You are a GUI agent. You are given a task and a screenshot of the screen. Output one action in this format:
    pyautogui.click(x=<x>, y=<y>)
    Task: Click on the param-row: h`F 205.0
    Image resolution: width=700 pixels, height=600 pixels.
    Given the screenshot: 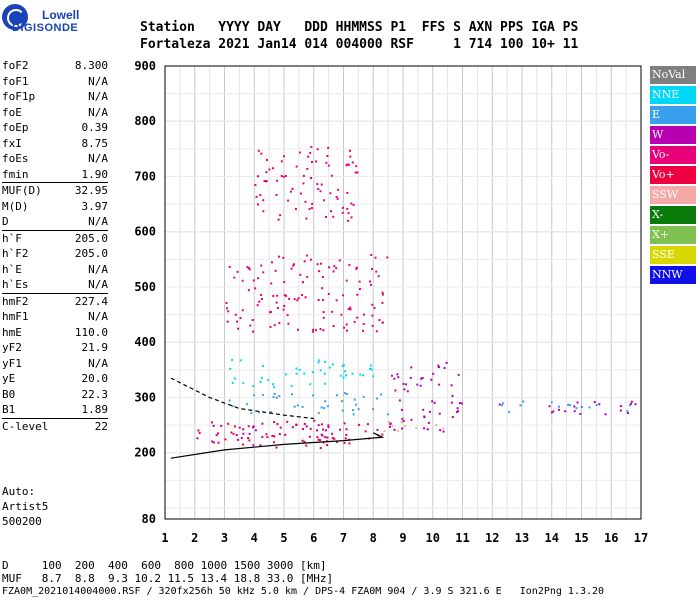 What is the action you would take?
    pyautogui.click(x=55, y=238)
    